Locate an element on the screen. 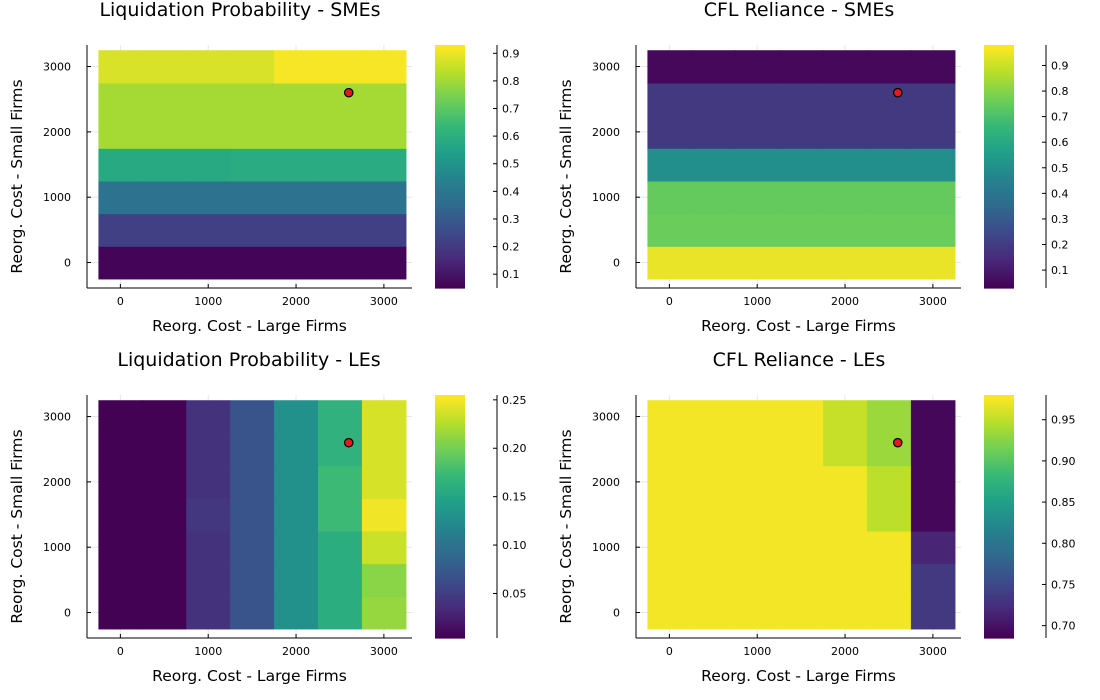 This screenshot has height=700, width=1100. x-tick-label: 3000 is located at coordinates (933, 651).